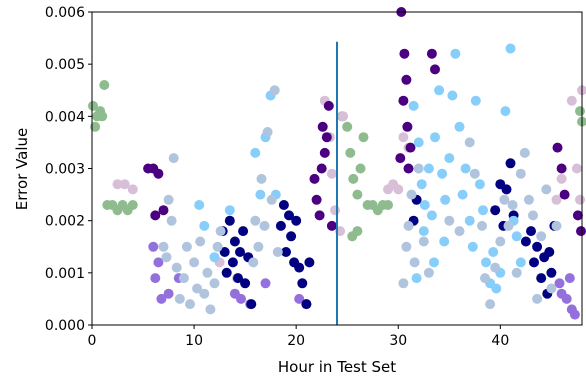 The height and width of the screenshot is (378, 586). Describe the element at coordinates (65, 170) in the screenshot. I see `y-tick-label-3: 0.003` at that location.